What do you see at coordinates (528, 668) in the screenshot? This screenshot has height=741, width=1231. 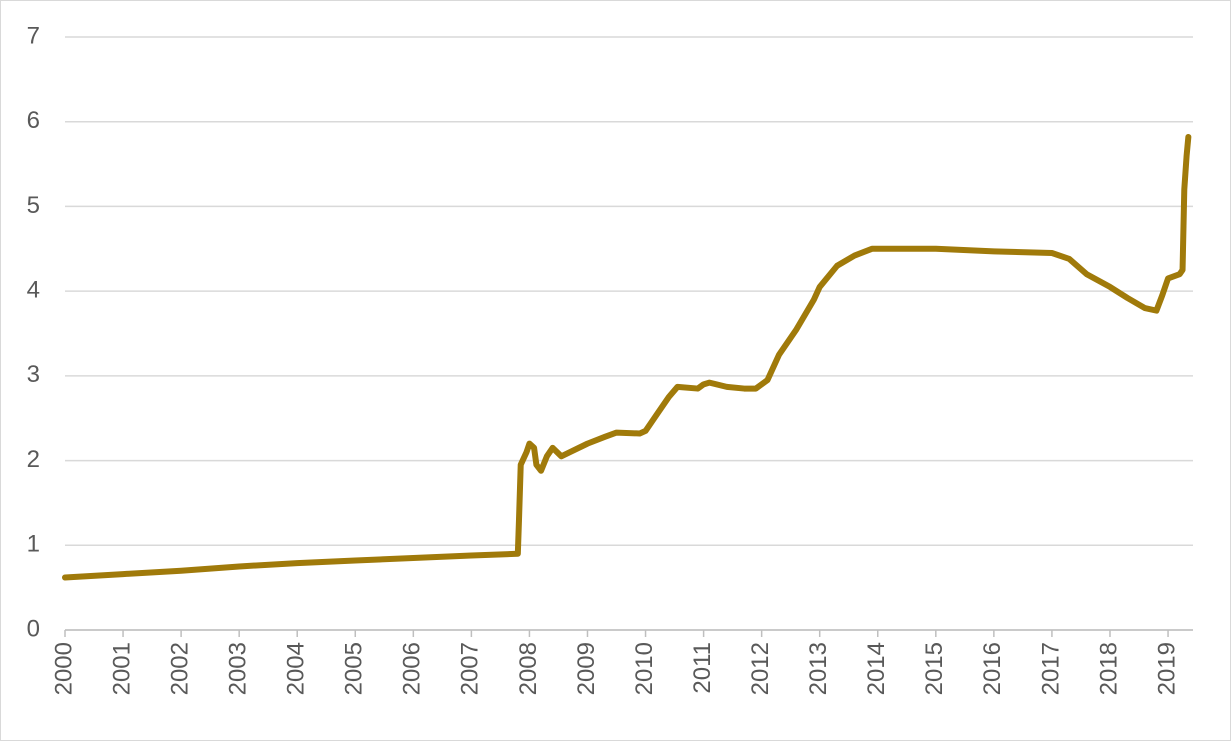 I see `x-tick-label: 2008` at bounding box center [528, 668].